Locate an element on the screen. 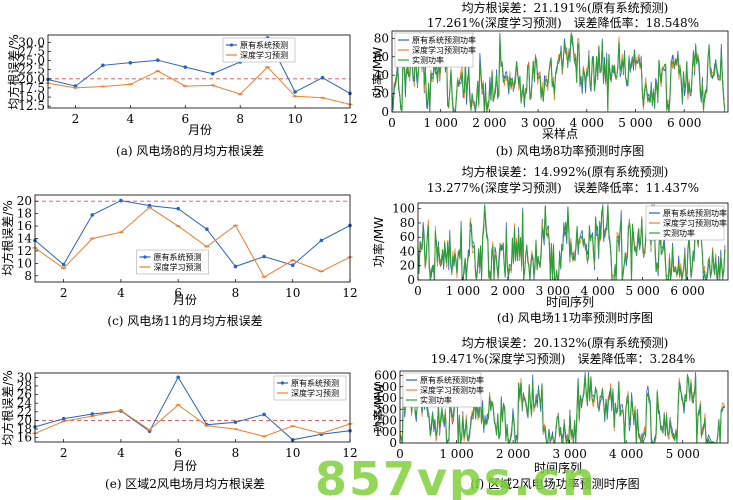 The height and width of the screenshot is (500, 733). y-tick-label: 400 is located at coordinates (385, 398).